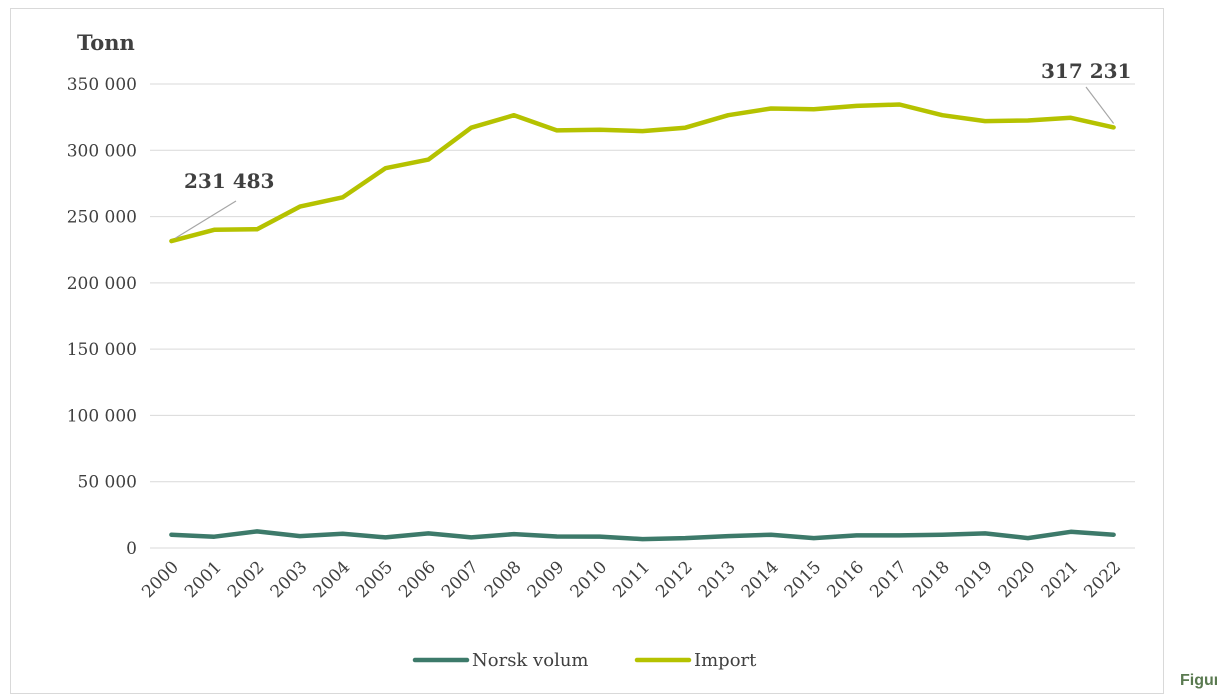  I want to click on x-tick-label: 2002, so click(246, 579).